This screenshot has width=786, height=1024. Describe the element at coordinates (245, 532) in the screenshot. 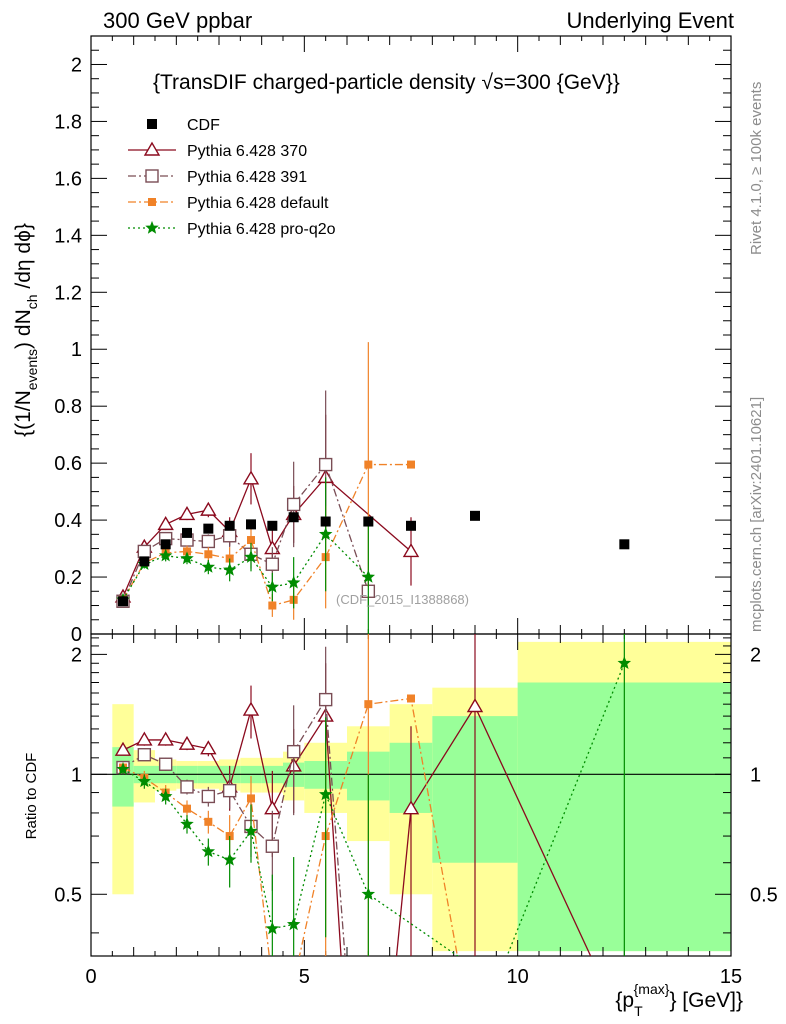

I see `series-2-main-line` at that location.